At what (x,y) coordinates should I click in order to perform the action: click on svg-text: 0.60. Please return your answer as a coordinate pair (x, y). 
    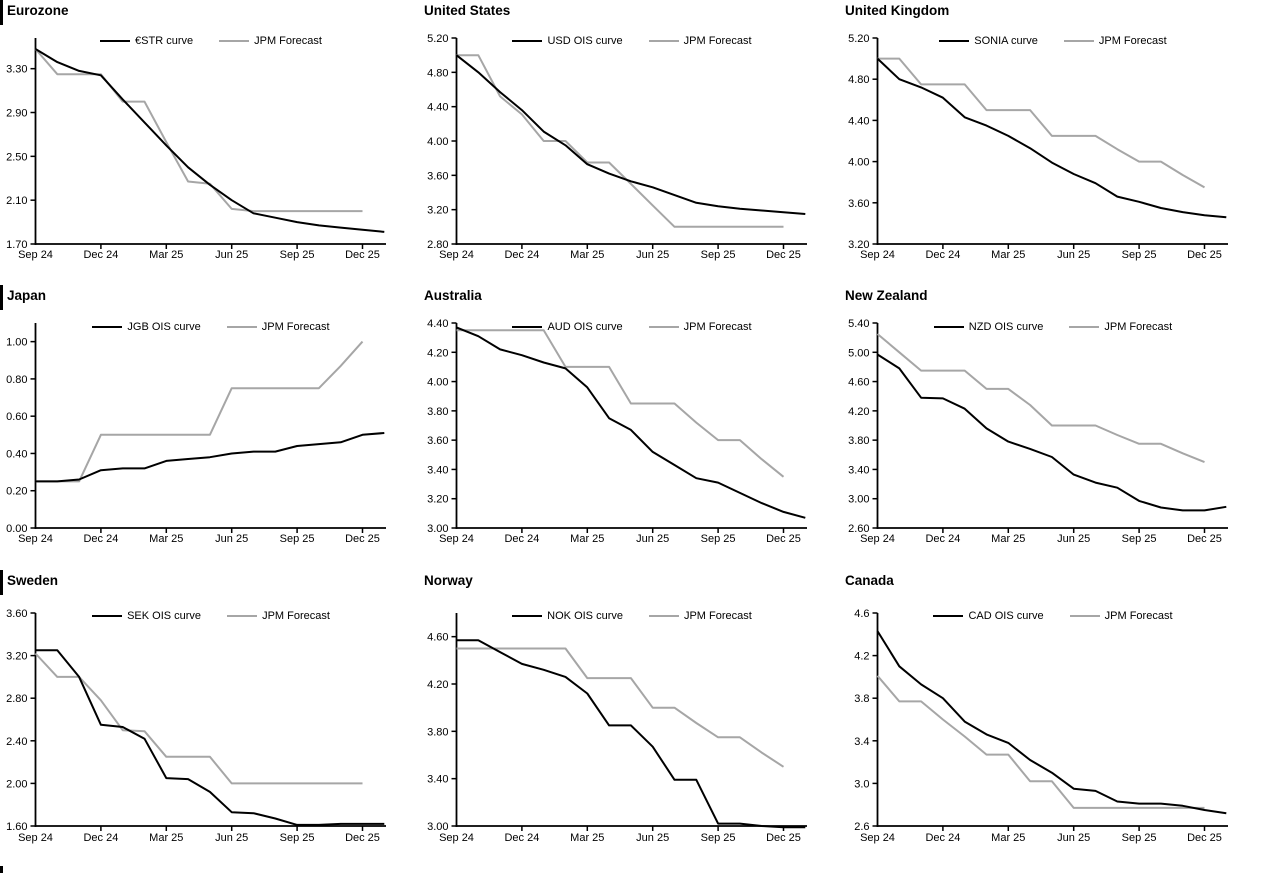
    Looking at the image, I should click on (16, 417).